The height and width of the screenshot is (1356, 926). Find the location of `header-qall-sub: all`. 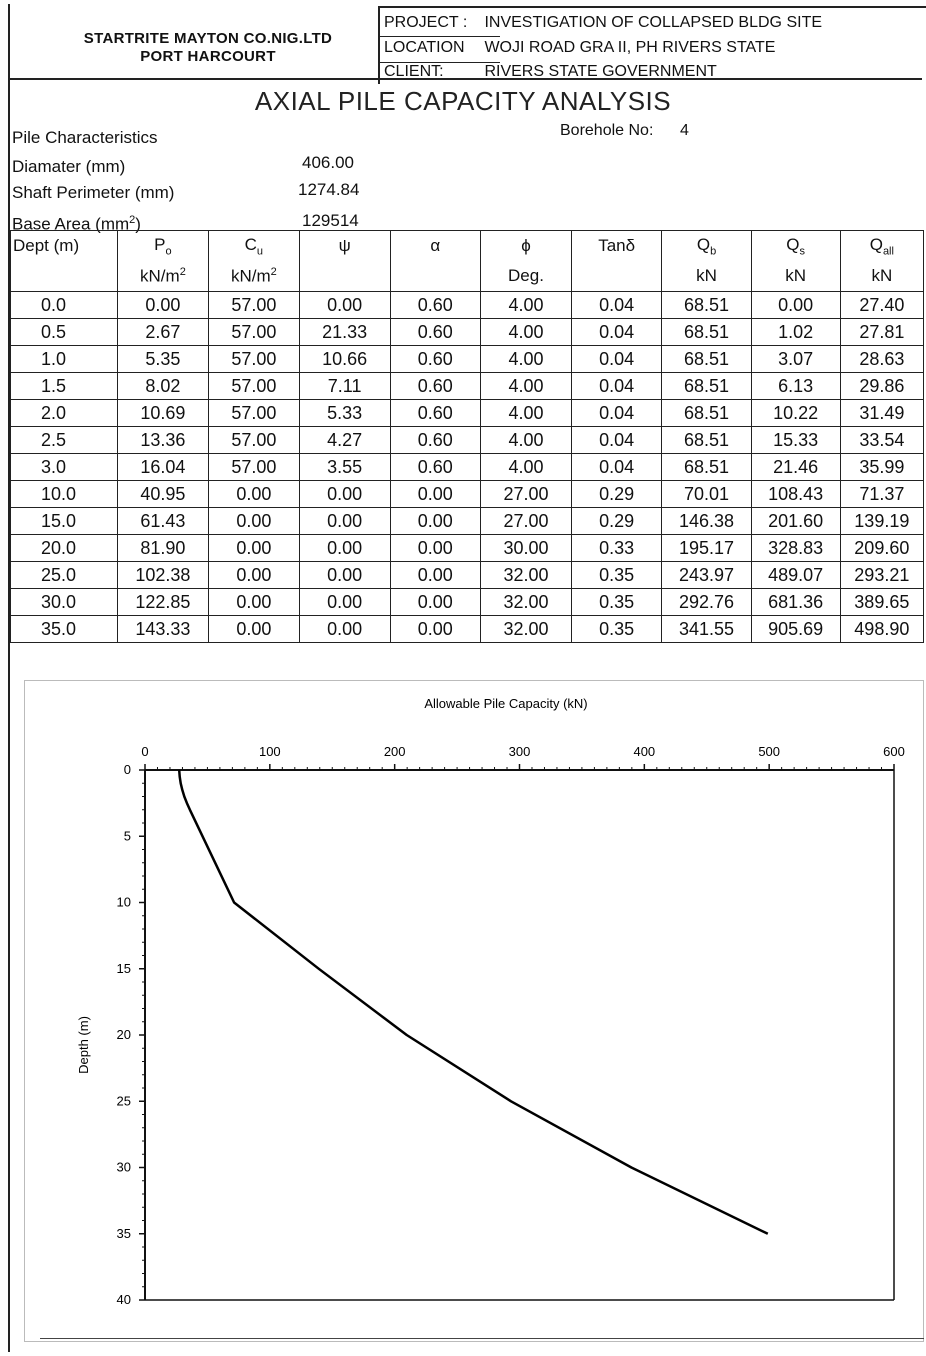

header-qall-sub: all is located at coordinates (888, 251).